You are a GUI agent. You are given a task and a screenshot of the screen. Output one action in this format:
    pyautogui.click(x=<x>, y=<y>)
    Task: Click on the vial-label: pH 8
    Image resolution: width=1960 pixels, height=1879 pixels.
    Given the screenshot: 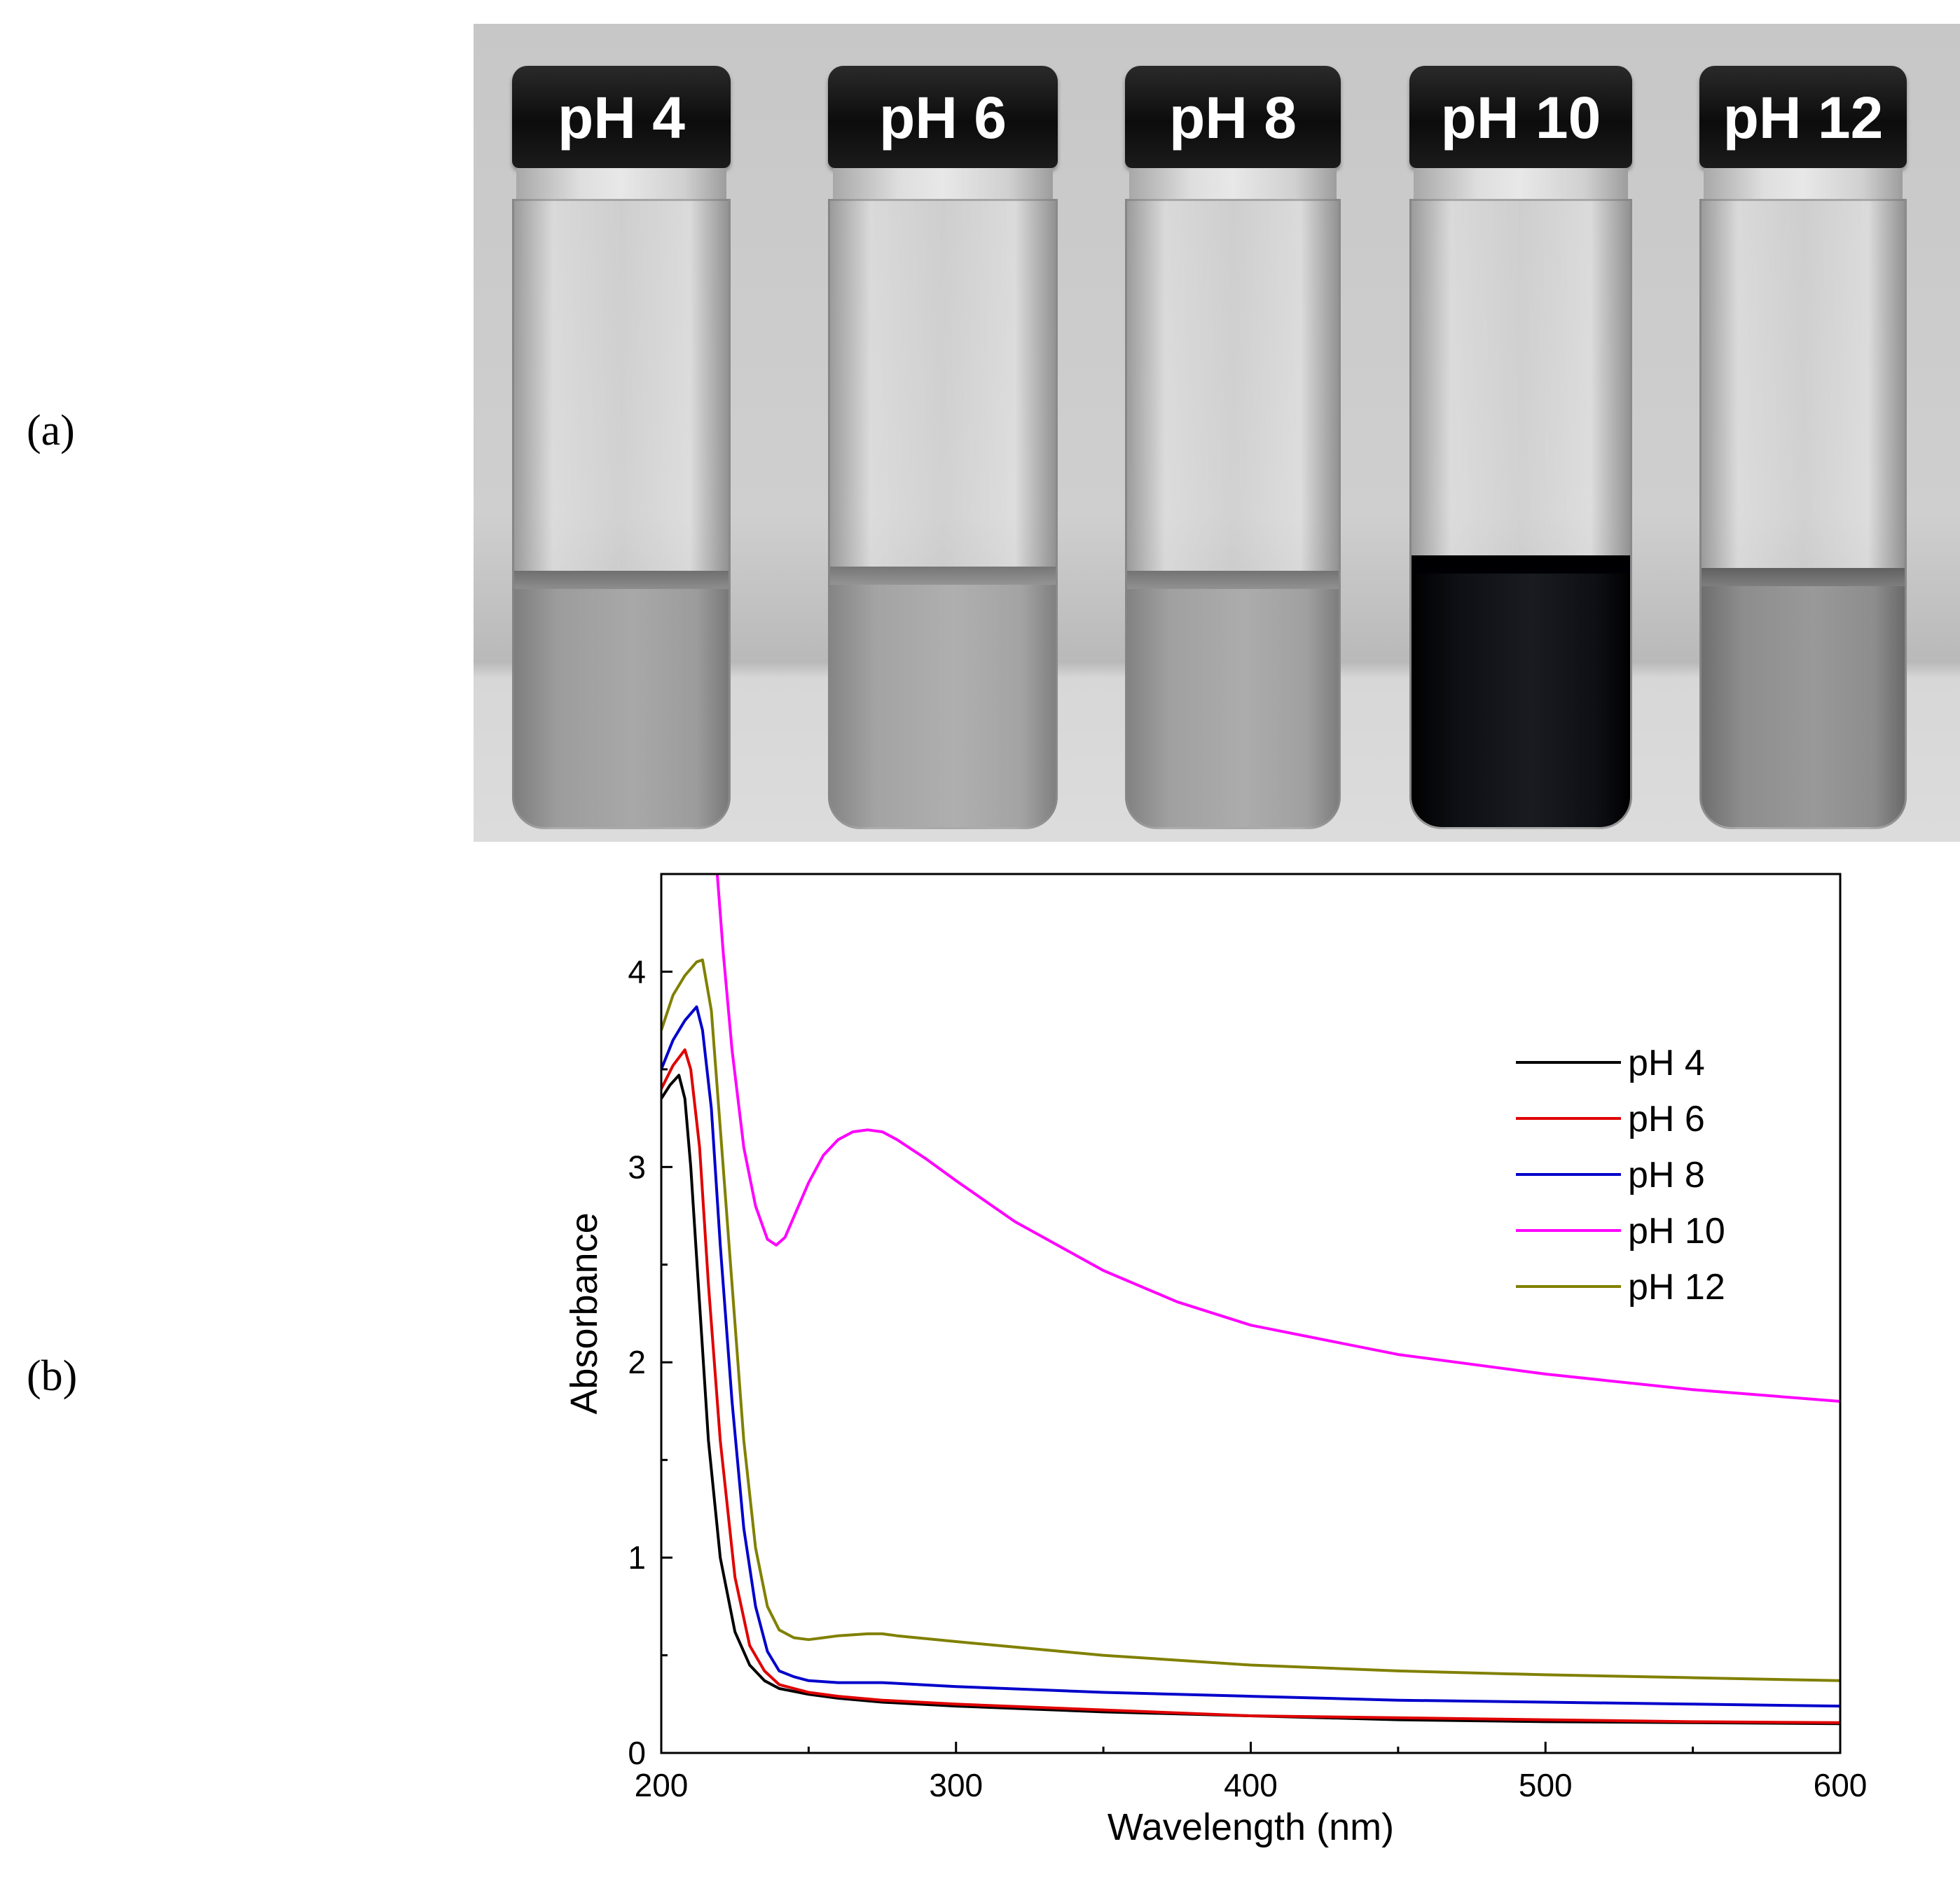 What is the action you would take?
    pyautogui.click(x=1232, y=118)
    